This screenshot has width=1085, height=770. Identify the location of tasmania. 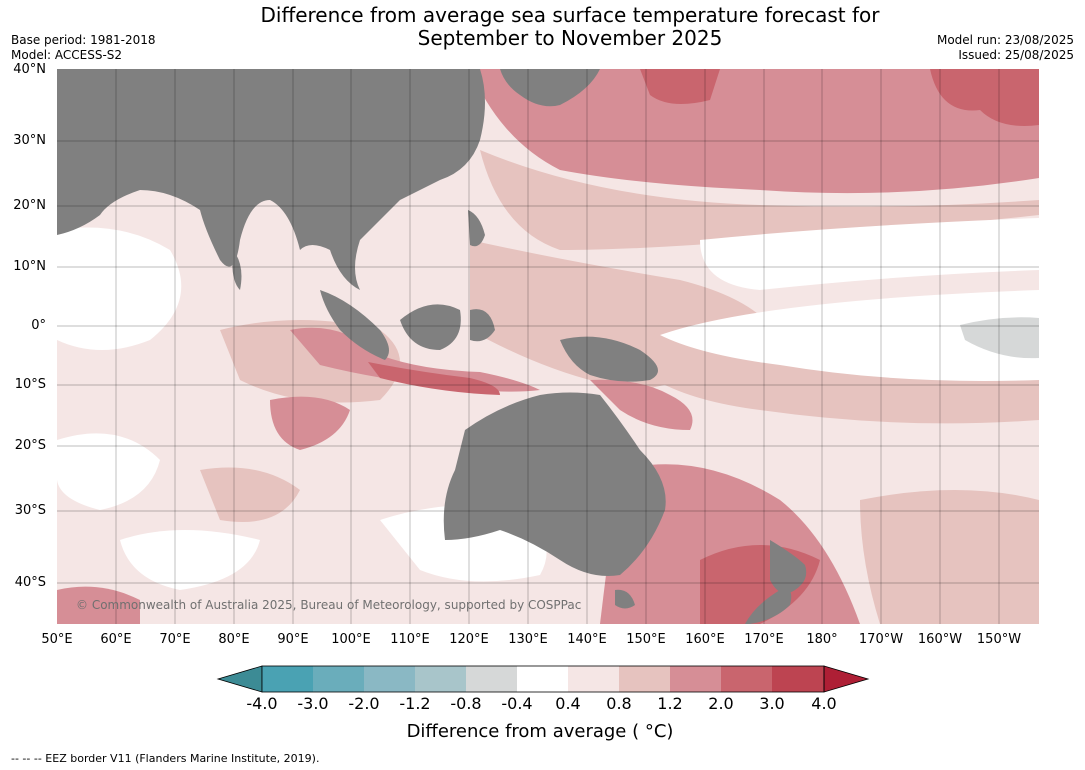
(625, 599).